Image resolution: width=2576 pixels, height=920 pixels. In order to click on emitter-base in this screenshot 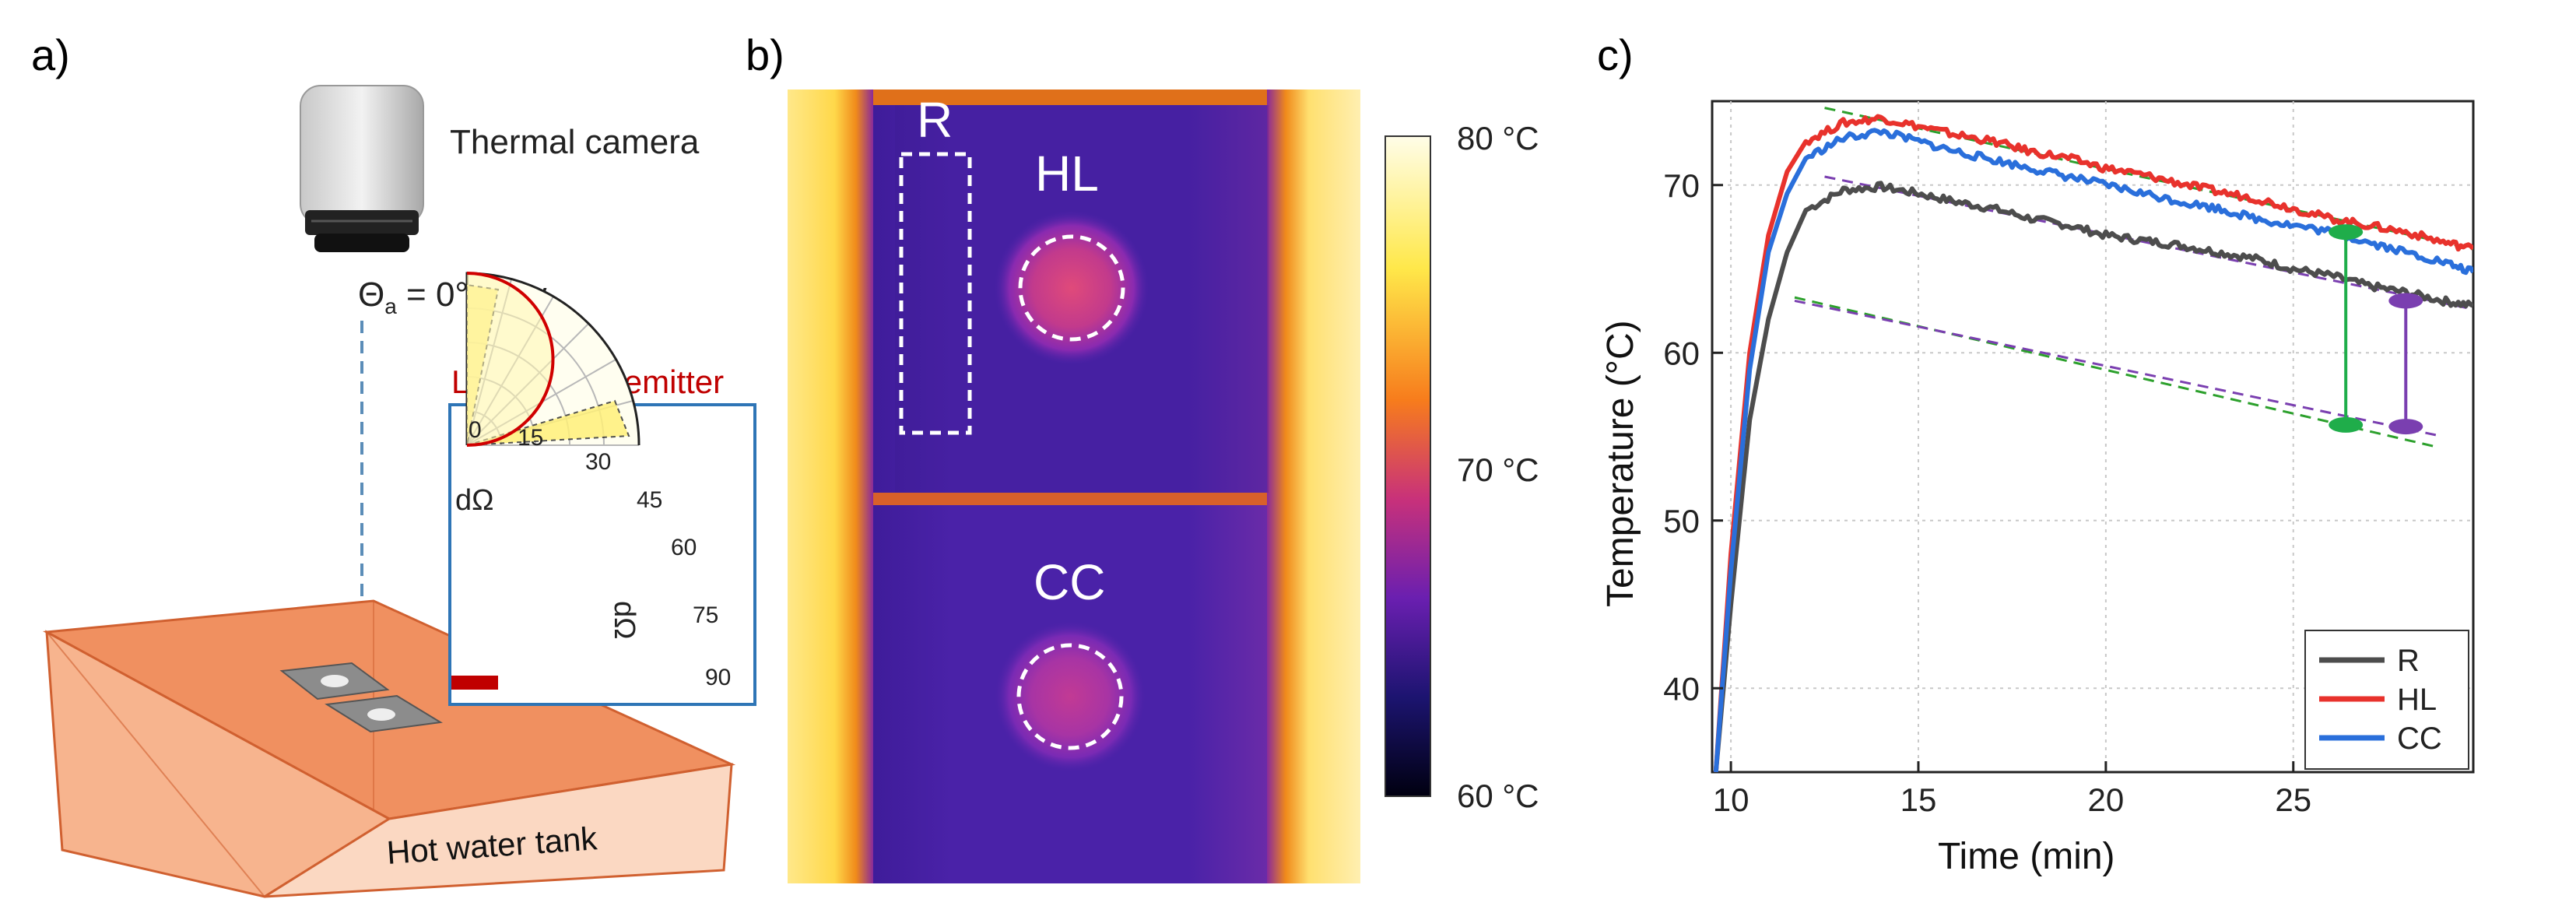, I will do `click(475, 683)`.